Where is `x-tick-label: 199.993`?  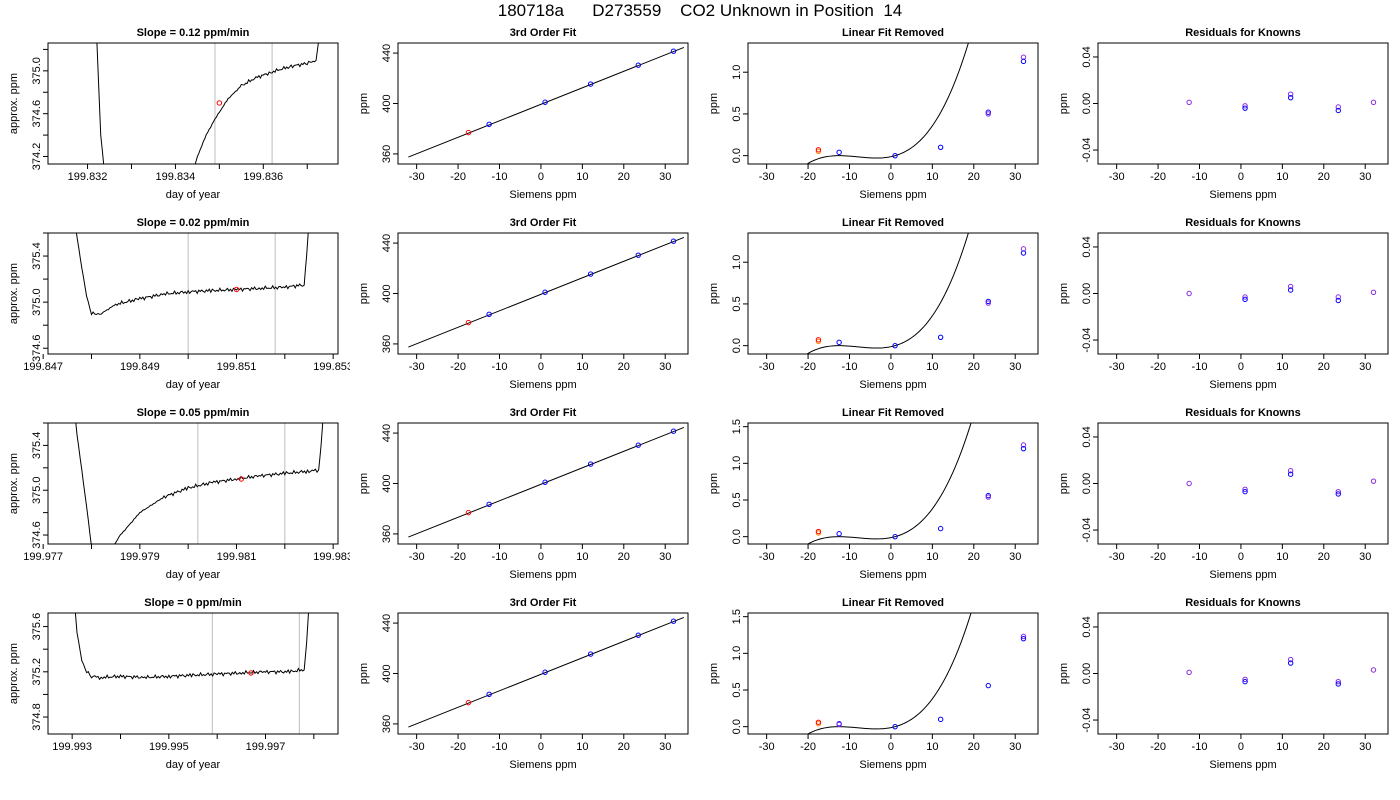 x-tick-label: 199.993 is located at coordinates (72, 747).